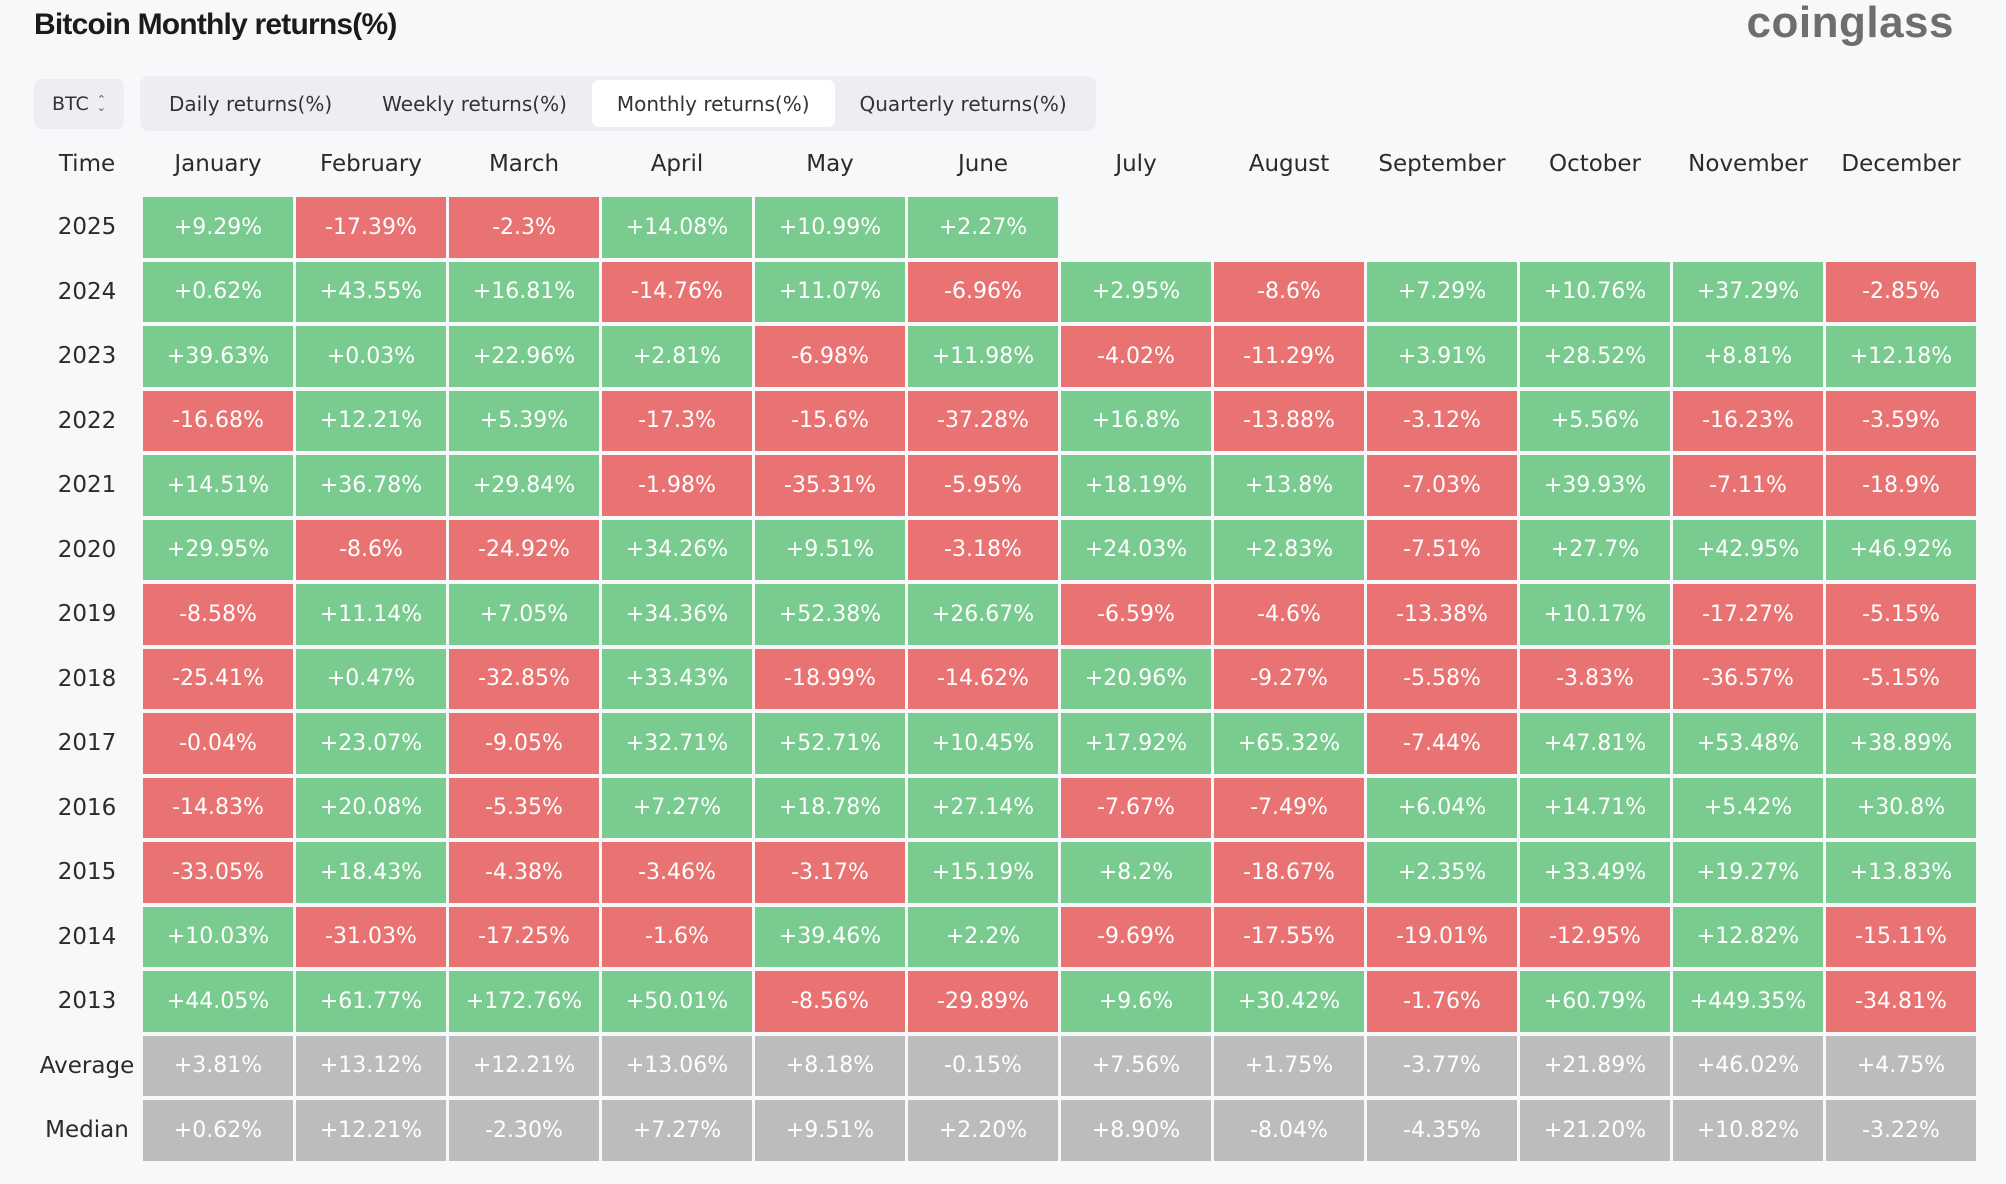 The image size is (2006, 1184). What do you see at coordinates (713, 103) in the screenshot?
I see `tab-monthly-returns: Monthly returns(%)` at bounding box center [713, 103].